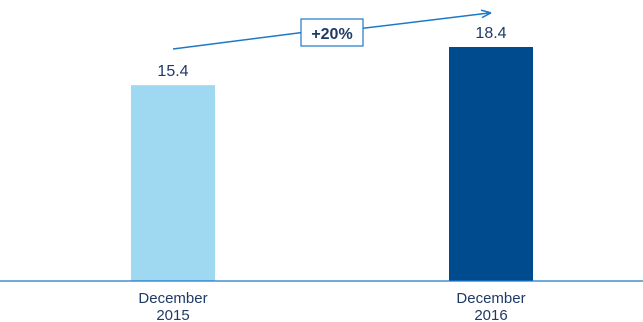  Describe the element at coordinates (490, 298) in the screenshot. I see `tick-label-month-2016: December` at that location.